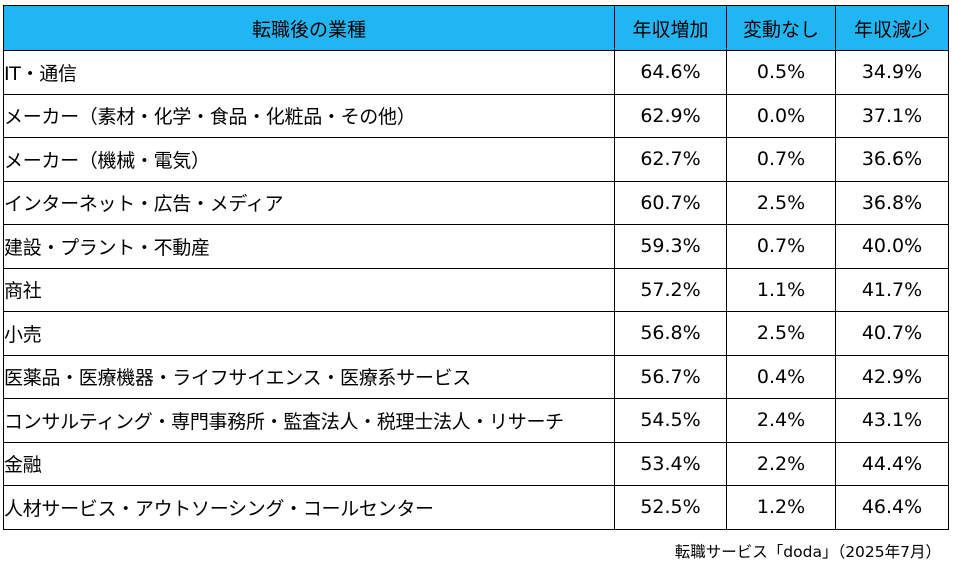 This screenshot has width=953, height=569. I want to click on unchanged-cell: 2.4%, so click(781, 420).